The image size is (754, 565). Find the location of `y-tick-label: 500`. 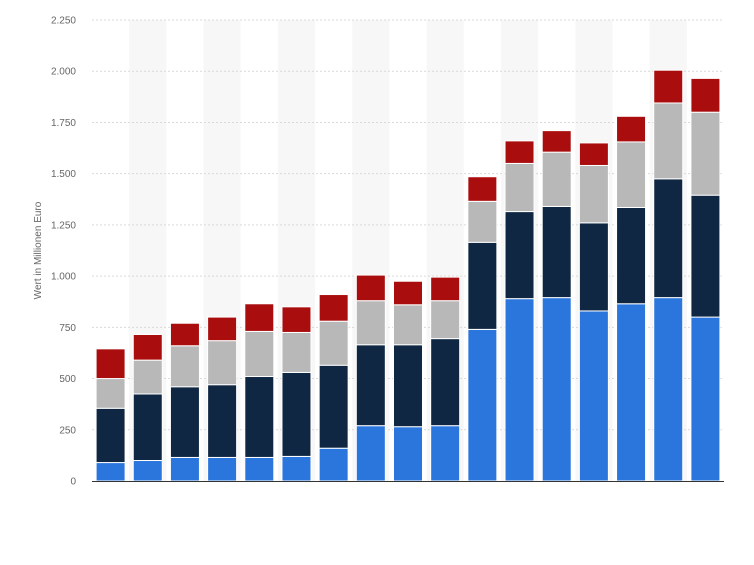

y-tick-label: 500 is located at coordinates (67, 379).